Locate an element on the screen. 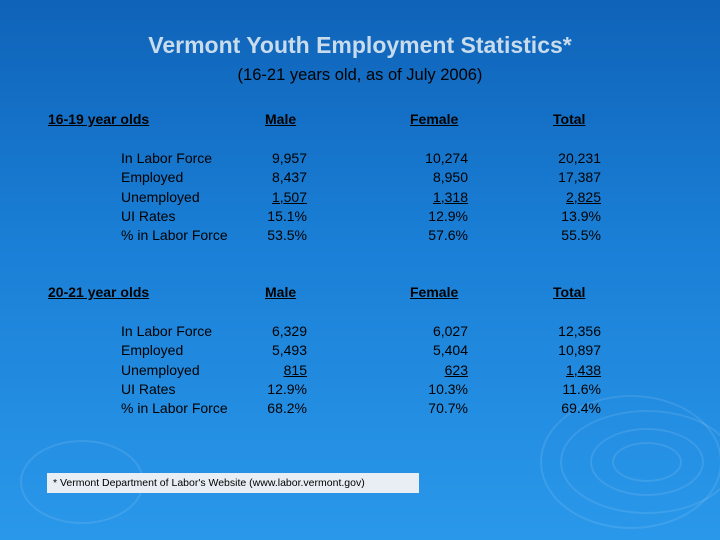  cell-value: 15.1% is located at coordinates (287, 215).